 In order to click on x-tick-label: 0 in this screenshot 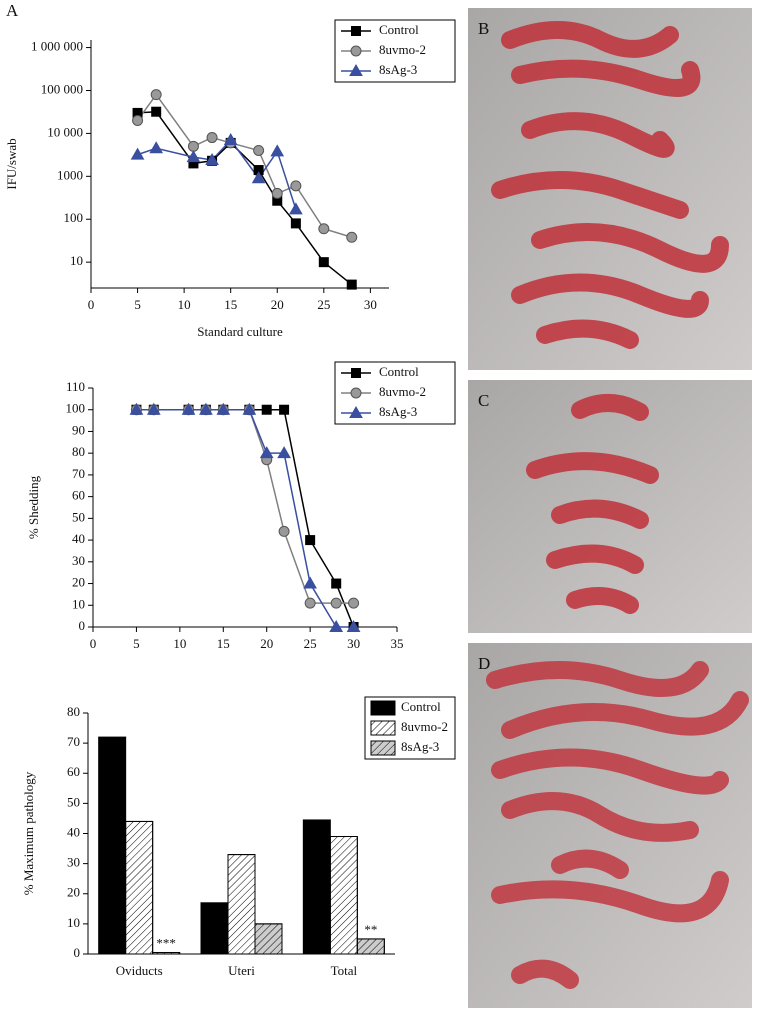, I will do `click(91, 304)`.